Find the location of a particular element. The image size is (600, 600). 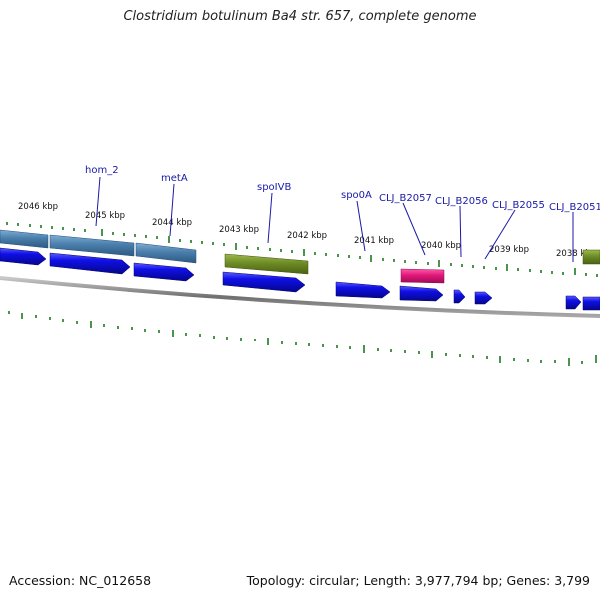

upper-tick-row is located at coordinates (302, 249).